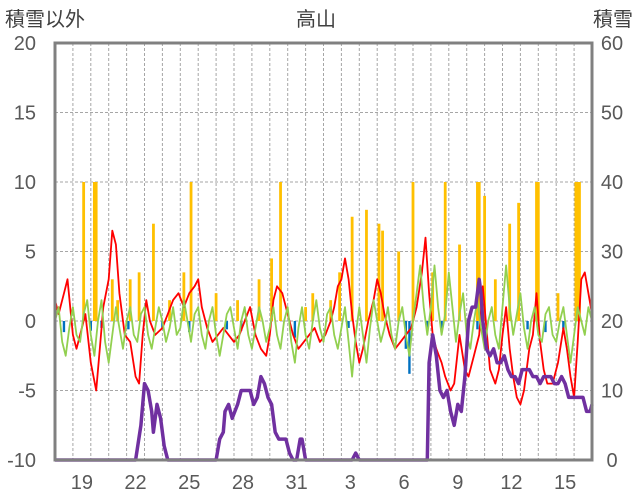  I want to click on y-left-tick-label: 0, so click(30, 322).